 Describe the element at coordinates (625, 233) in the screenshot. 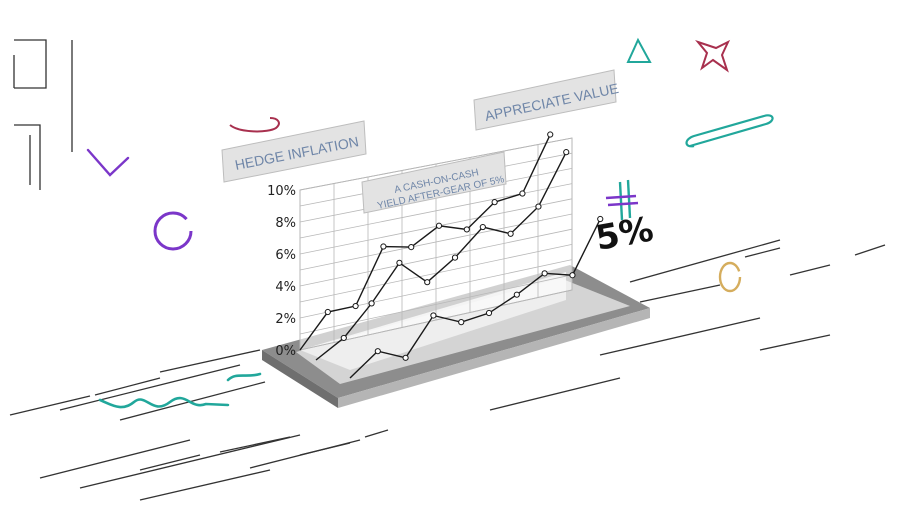

I see `callout-percentage: 5%` at that location.